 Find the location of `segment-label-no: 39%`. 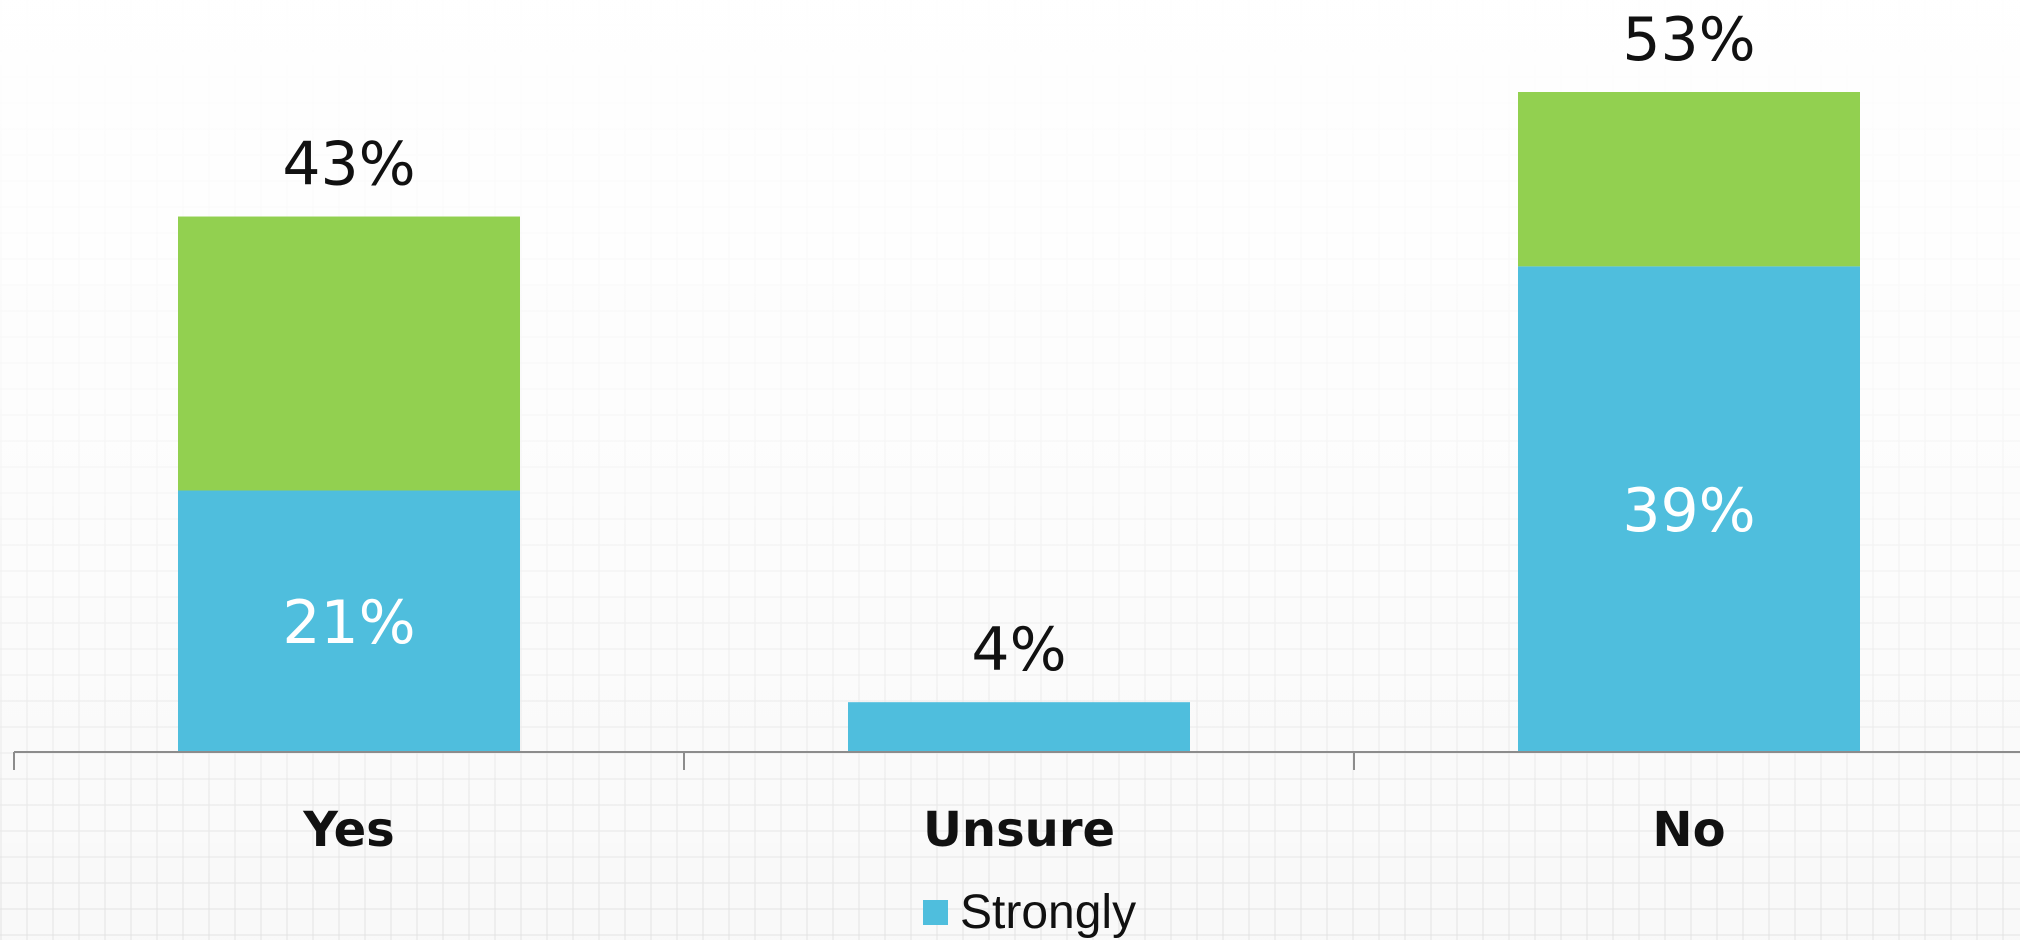

segment-label-no: 39% is located at coordinates (1688, 511).